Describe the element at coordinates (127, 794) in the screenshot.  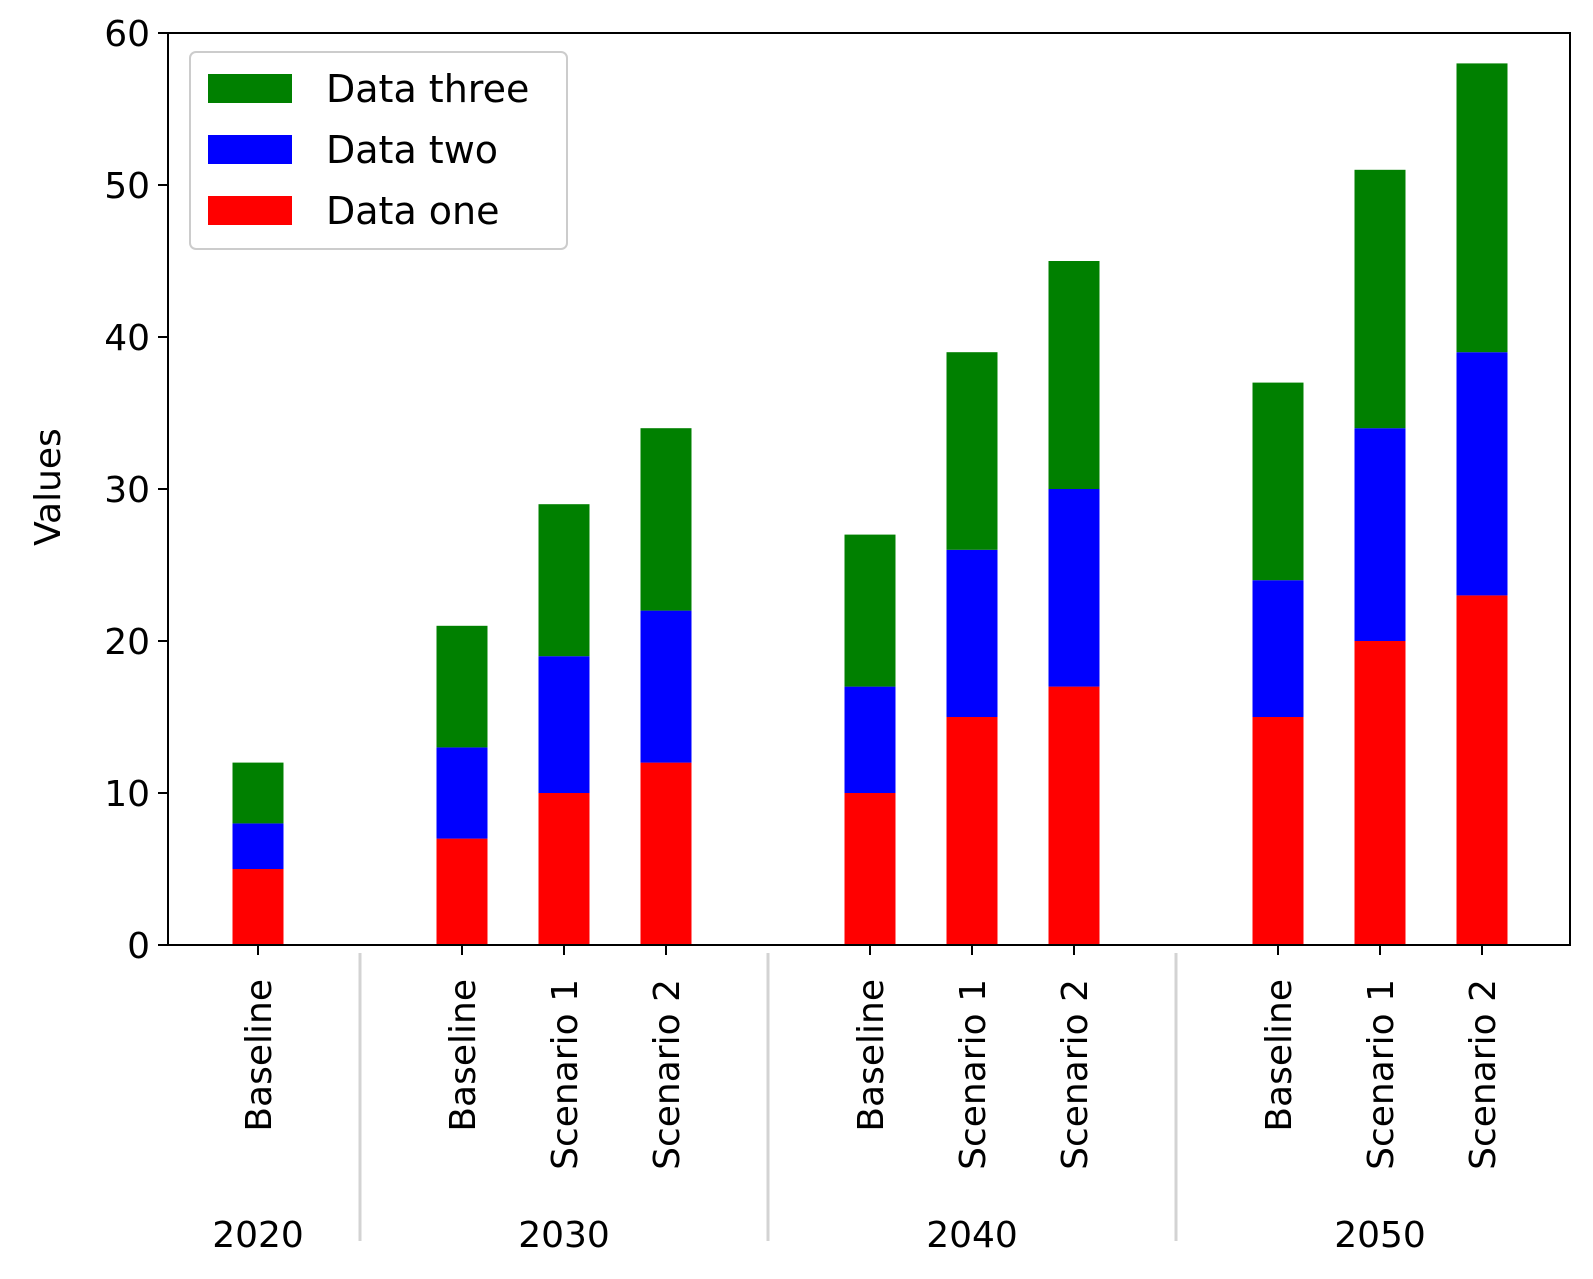
I see `y-tick-label: 10` at that location.